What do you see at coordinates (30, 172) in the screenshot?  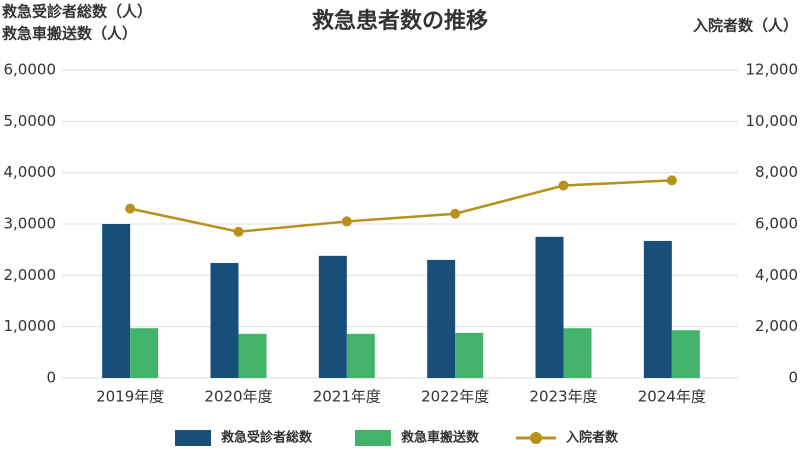 I see `y-tick-label: 4,0000` at bounding box center [30, 172].